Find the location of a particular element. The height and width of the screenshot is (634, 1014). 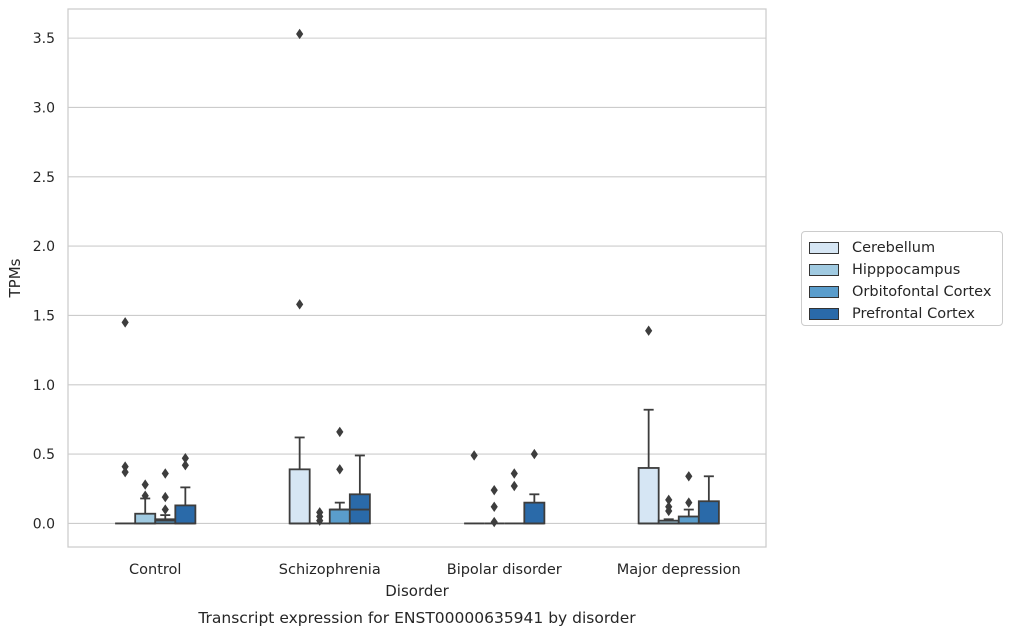

y-tick-label: 0.5 is located at coordinates (44, 455).